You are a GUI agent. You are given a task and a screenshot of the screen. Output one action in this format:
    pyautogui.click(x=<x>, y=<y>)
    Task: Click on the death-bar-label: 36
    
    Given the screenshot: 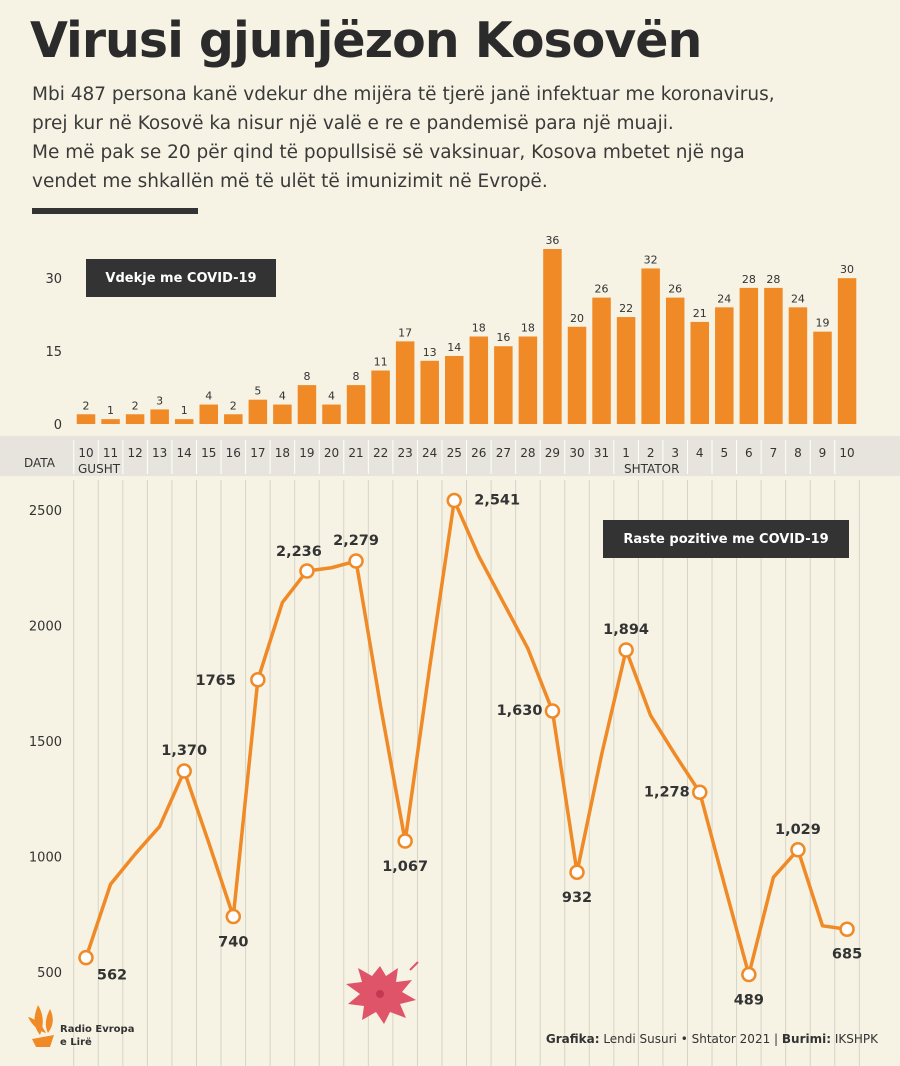 What is the action you would take?
    pyautogui.click(x=552, y=240)
    